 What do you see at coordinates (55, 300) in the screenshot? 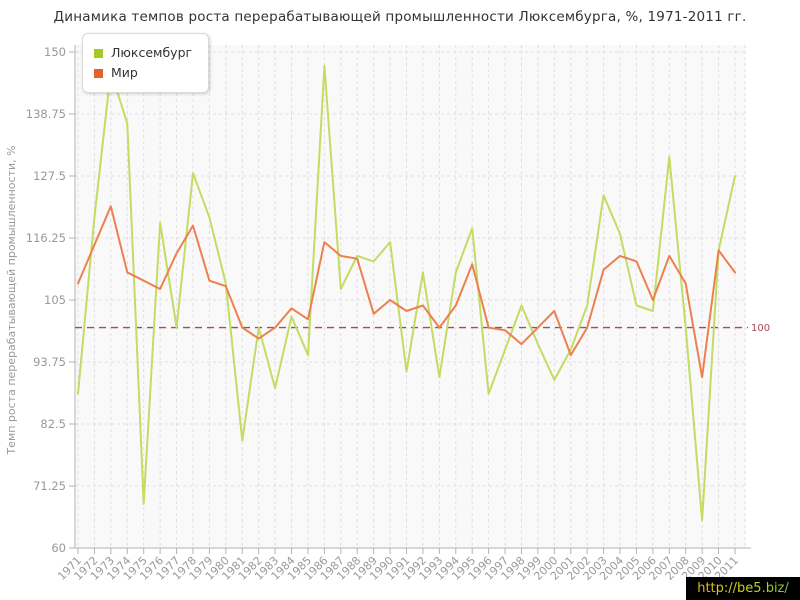
I see `y-tick-label: 105` at bounding box center [55, 300].